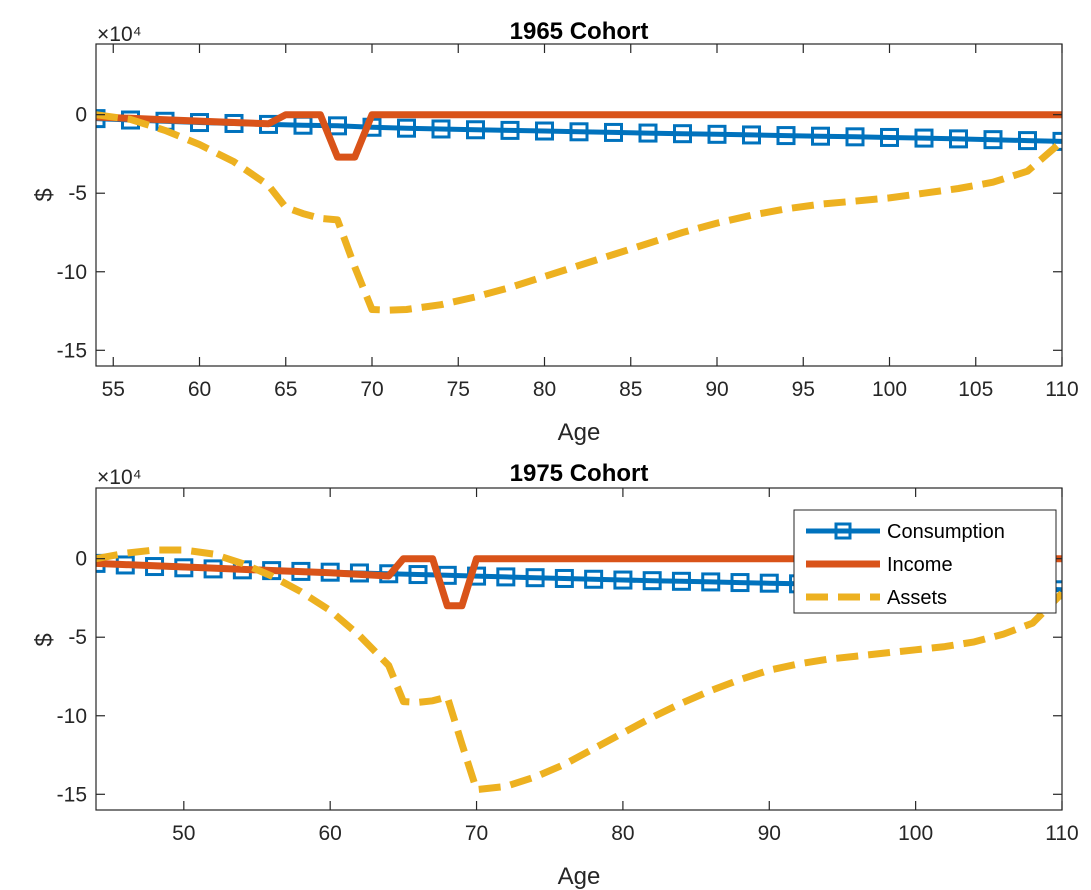  I want to click on legend-label-consumption: Consumption, so click(946, 532).